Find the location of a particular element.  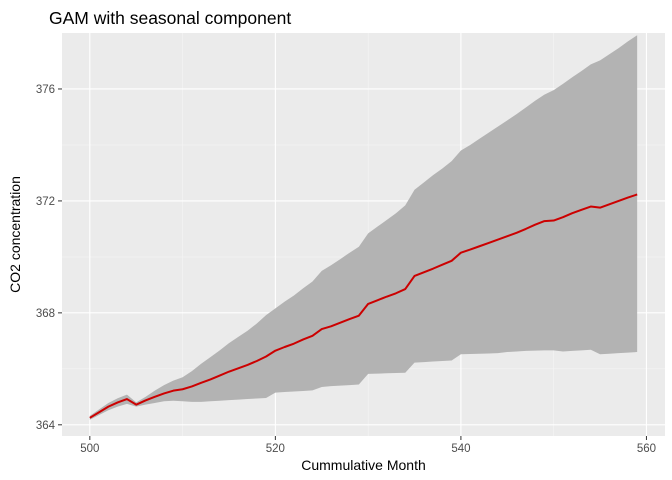

y-tick-label: 368 is located at coordinates (45, 314).